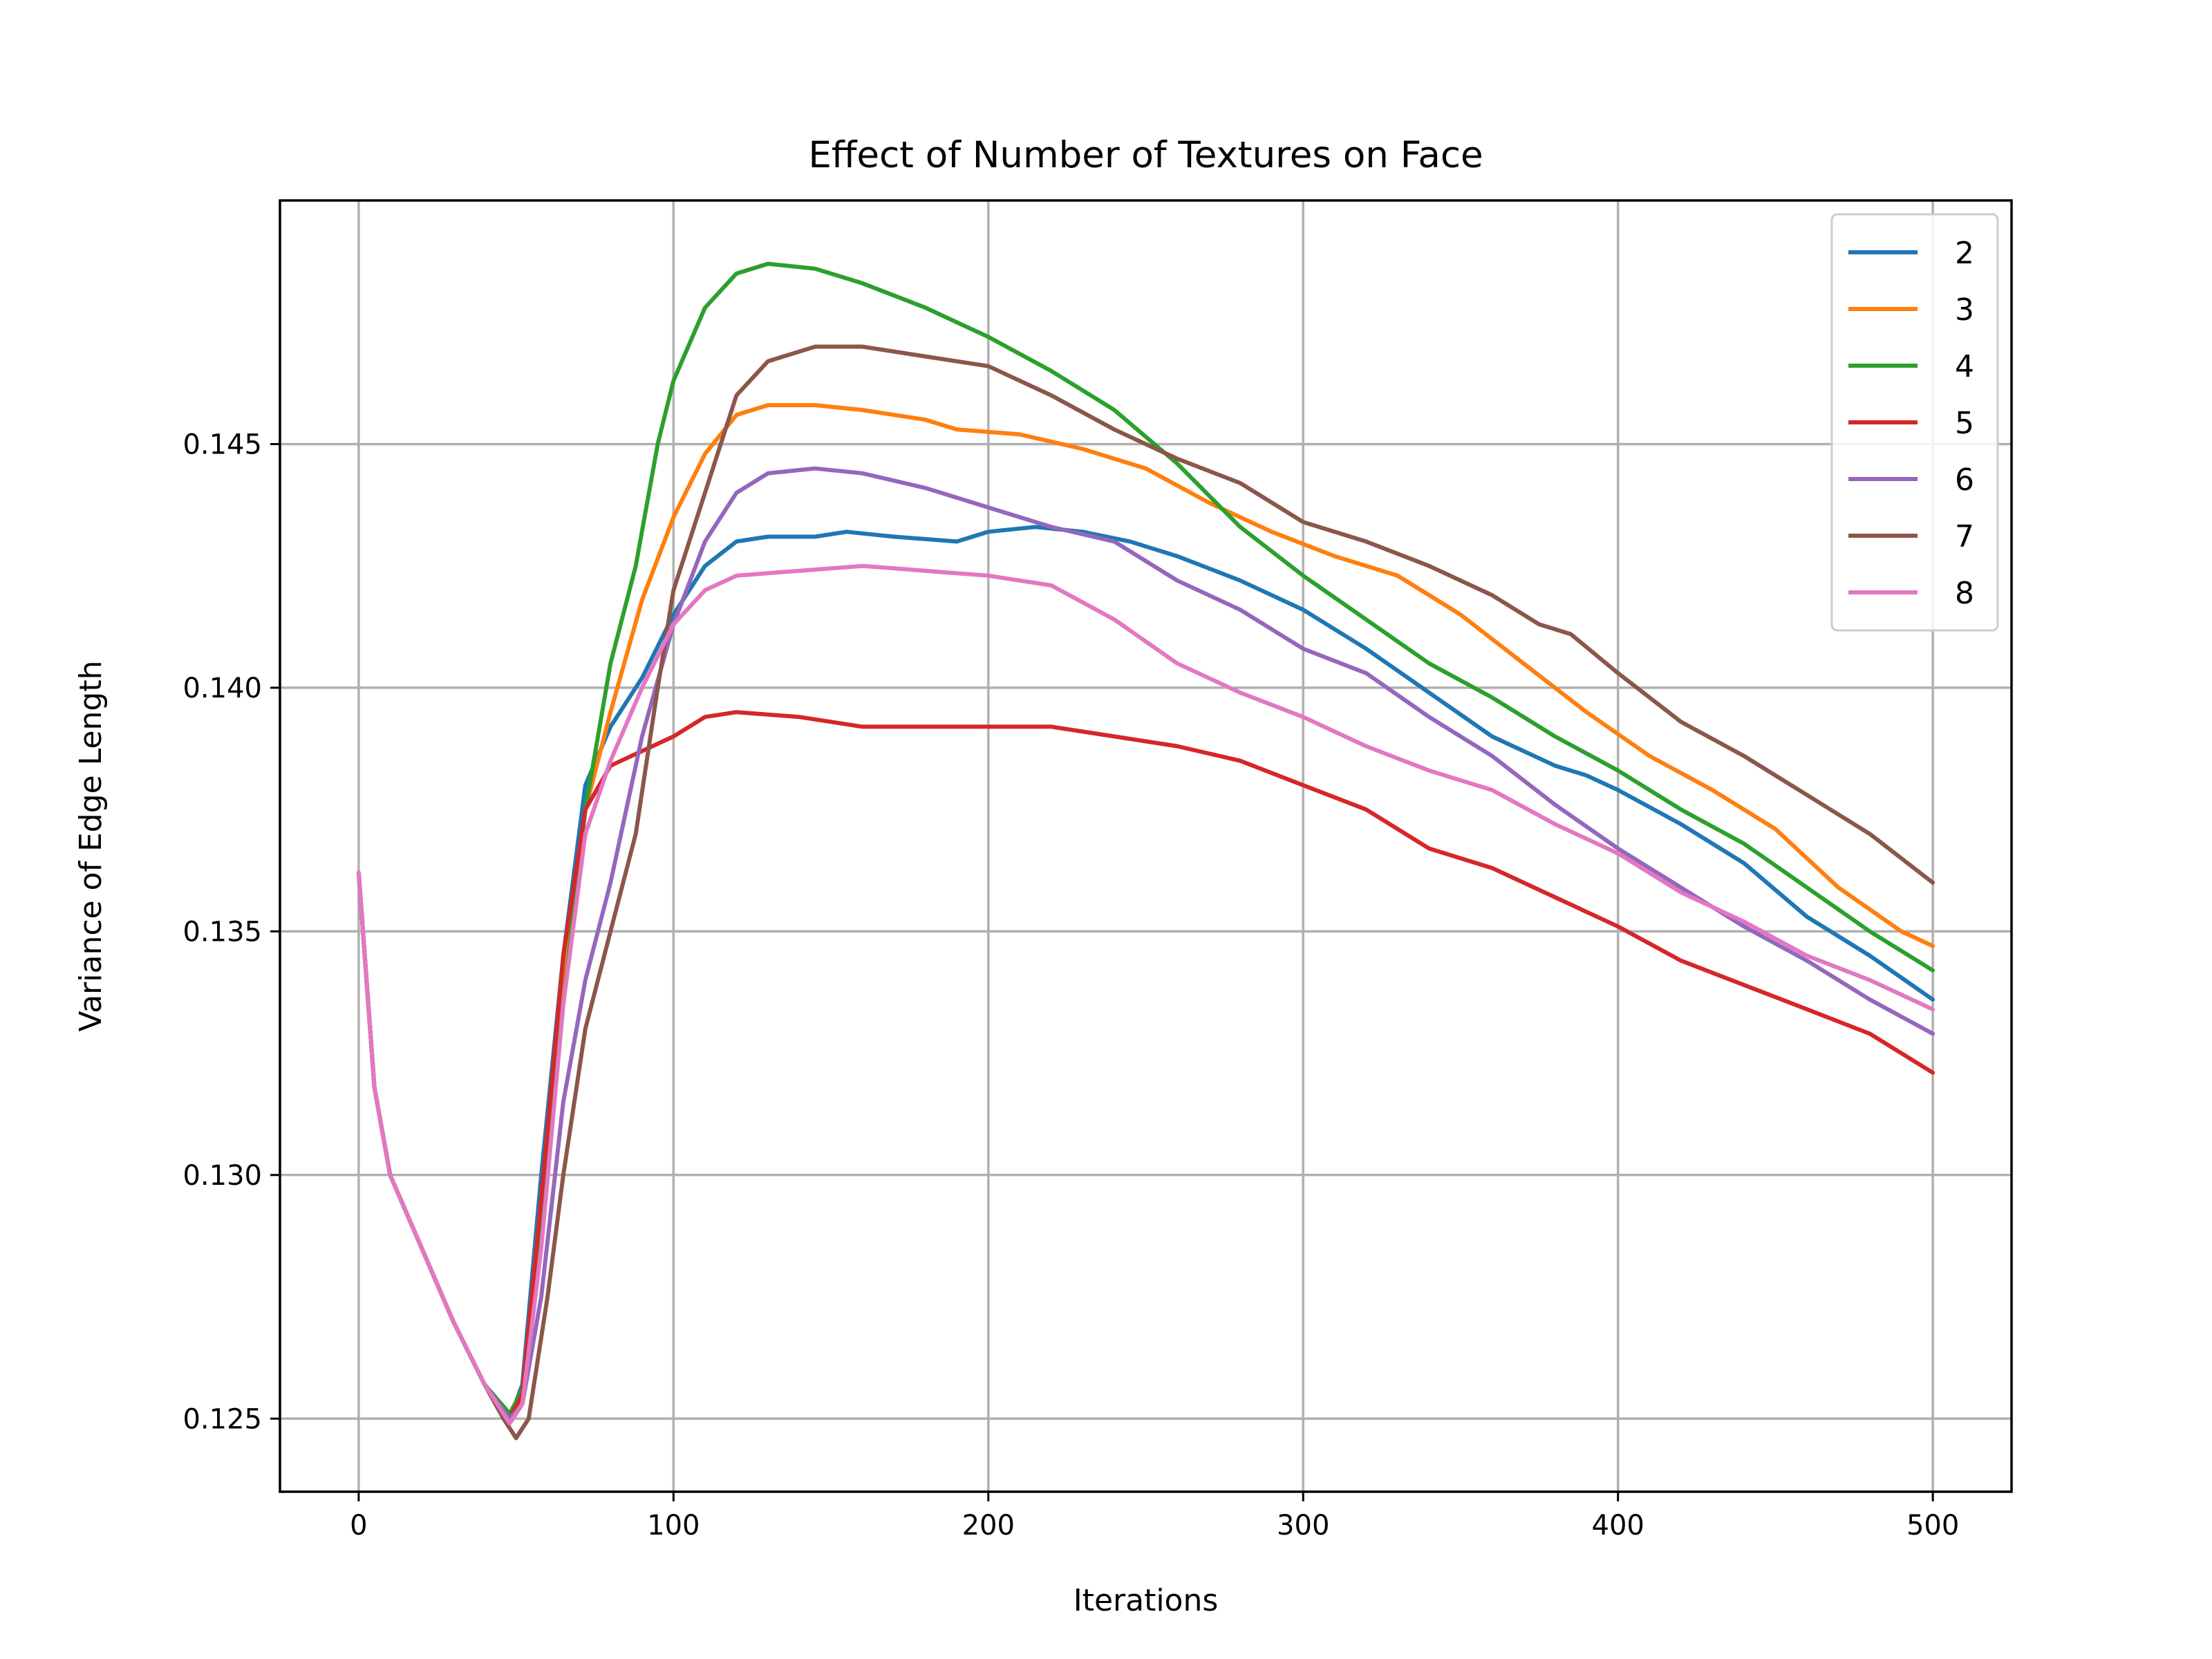 Image resolution: width=2212 pixels, height=1659 pixels. I want to click on legend-label-7: 7, so click(1965, 536).